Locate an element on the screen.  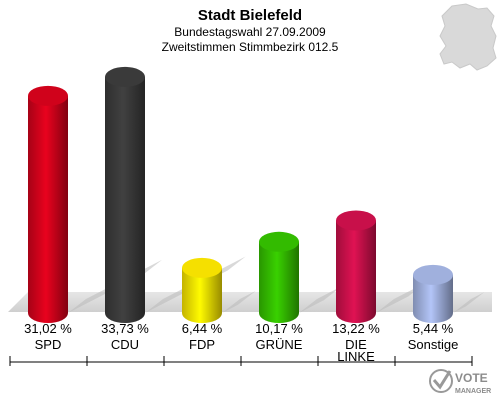
value-label: 33,73 % is located at coordinates (125, 328).